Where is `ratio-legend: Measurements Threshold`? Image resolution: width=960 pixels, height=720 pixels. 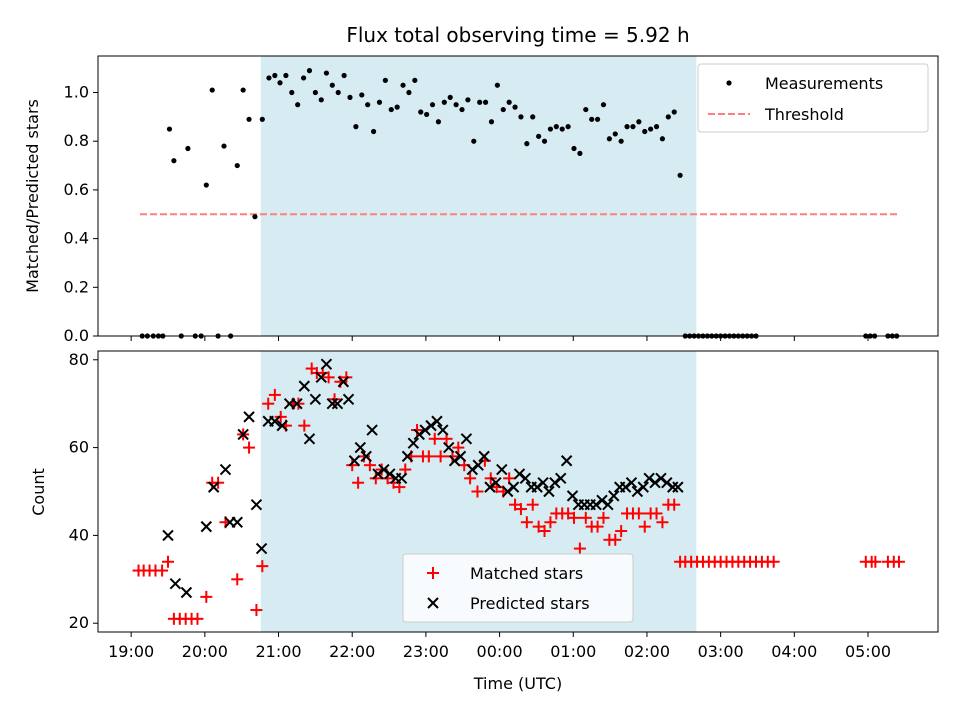 ratio-legend: Measurements Threshold is located at coordinates (813, 98).